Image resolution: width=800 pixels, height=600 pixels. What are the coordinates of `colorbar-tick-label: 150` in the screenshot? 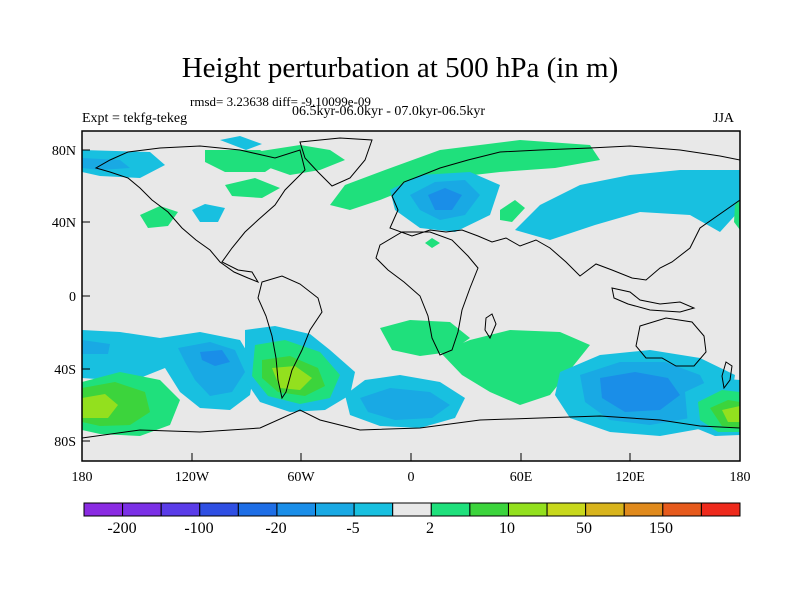 It's located at (661, 528).